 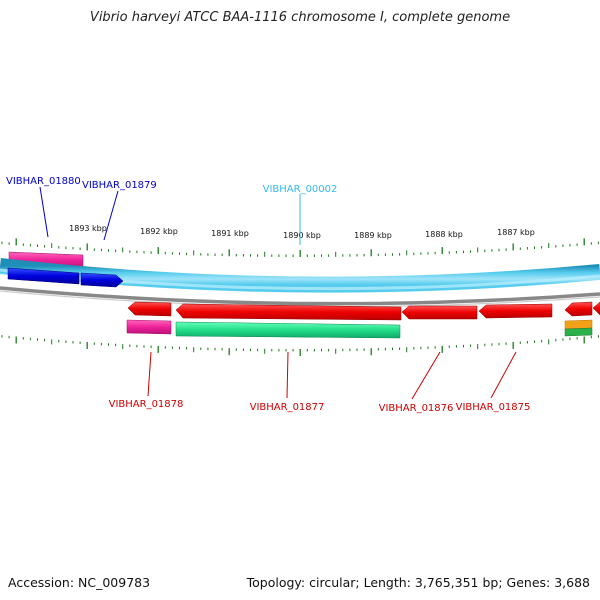 I want to click on gene-label-forward: VIBHAR_01879, so click(x=119, y=185).